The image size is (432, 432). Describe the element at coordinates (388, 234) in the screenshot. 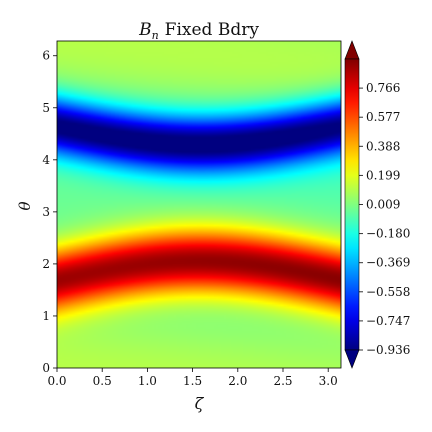

I see `colorbar-tick-label: −0.180` at that location.